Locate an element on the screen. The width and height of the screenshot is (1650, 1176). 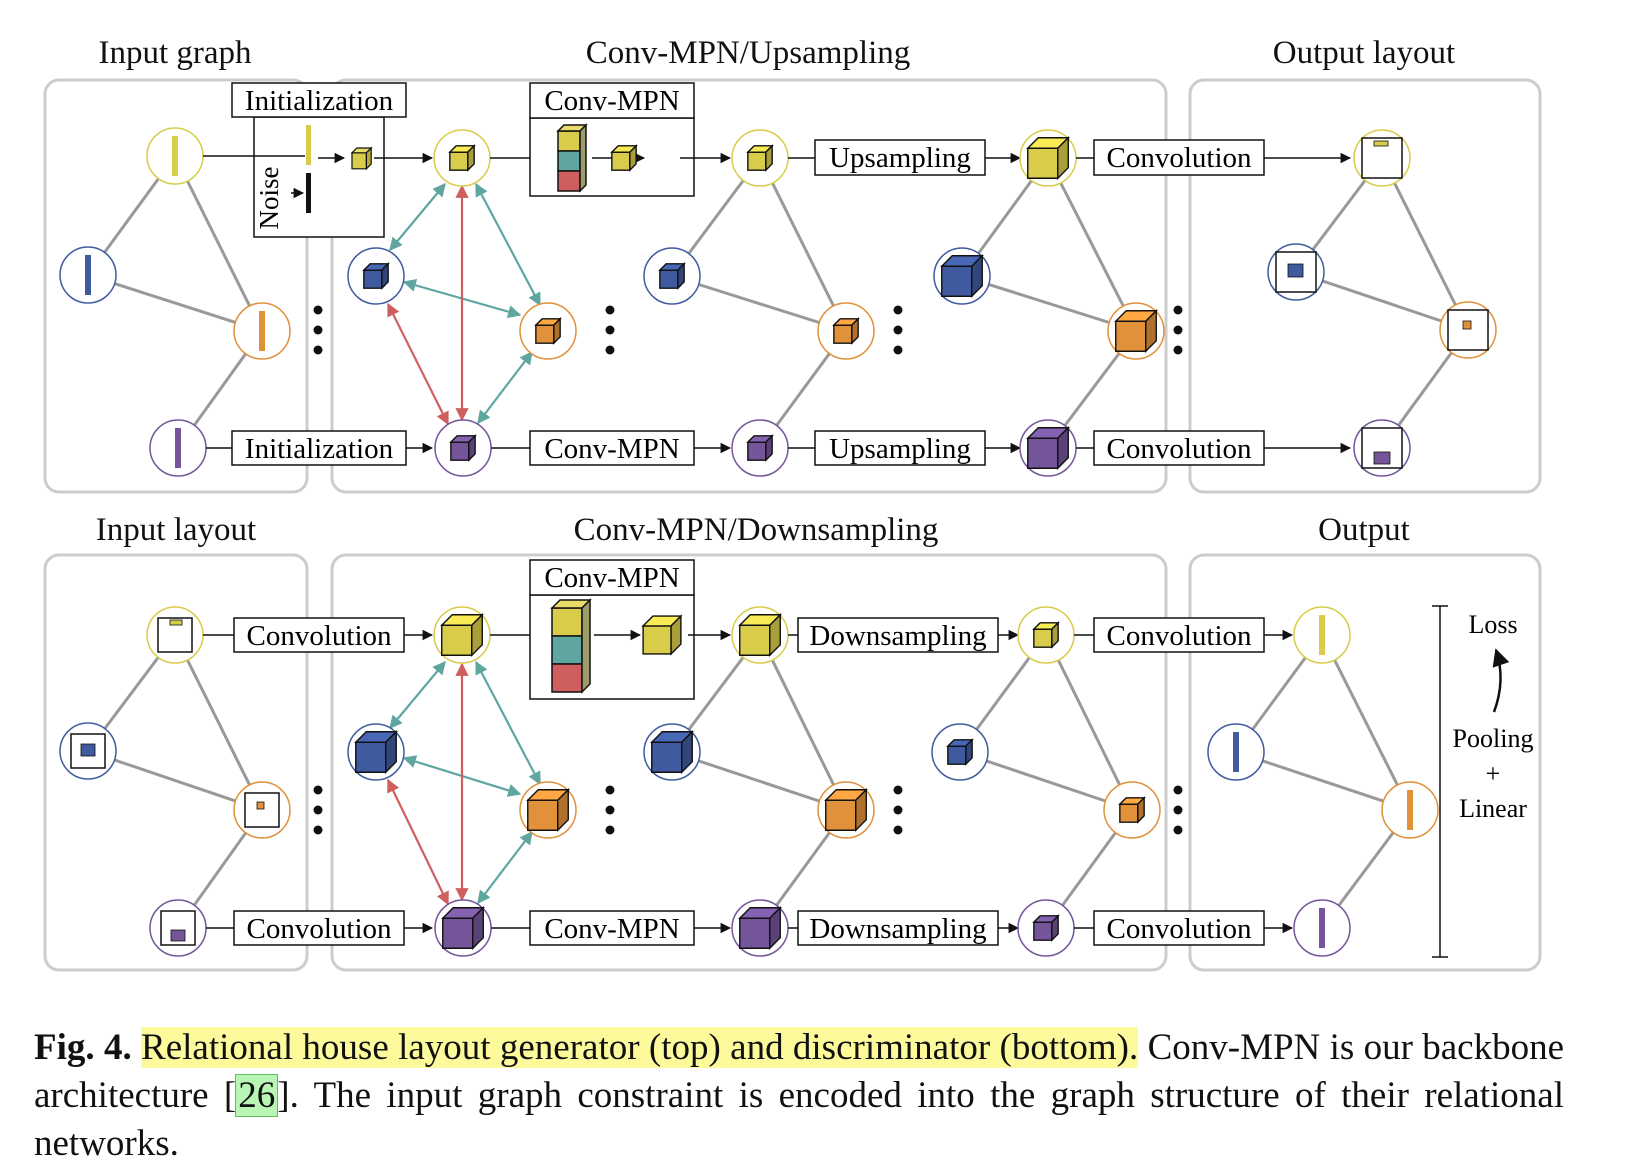
top-graph-2-ellipsis is located at coordinates (898, 330).